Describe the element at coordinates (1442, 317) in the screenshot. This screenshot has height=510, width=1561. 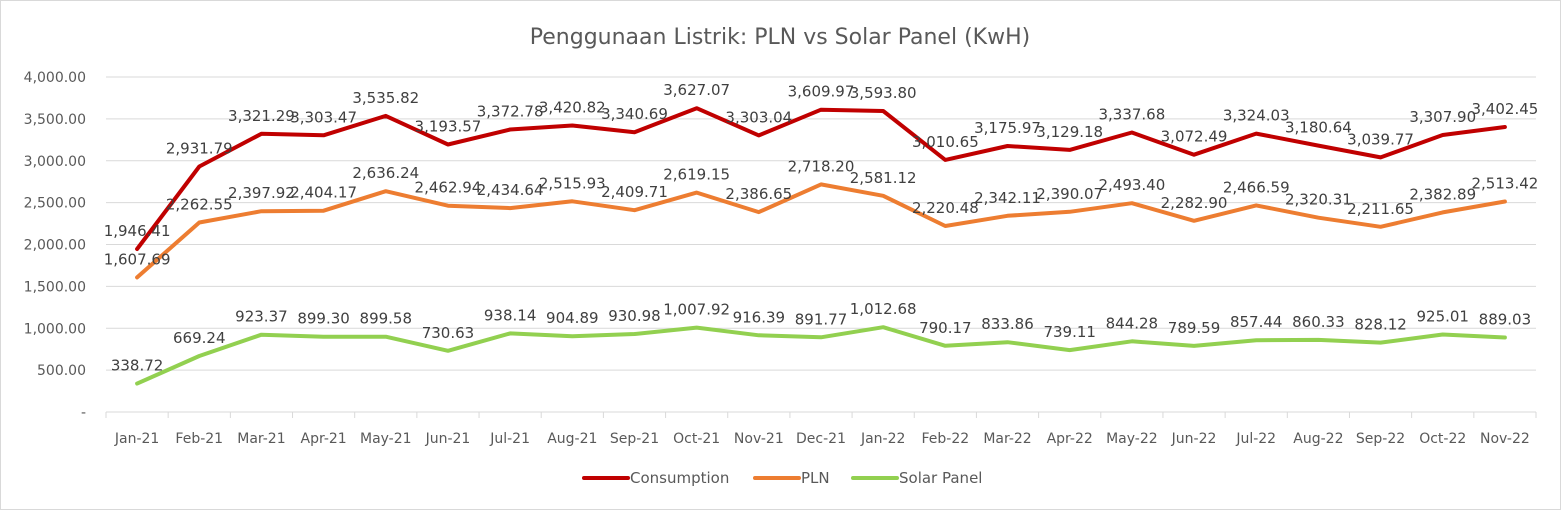
I see `solar-panel-data-label: 925.01` at that location.